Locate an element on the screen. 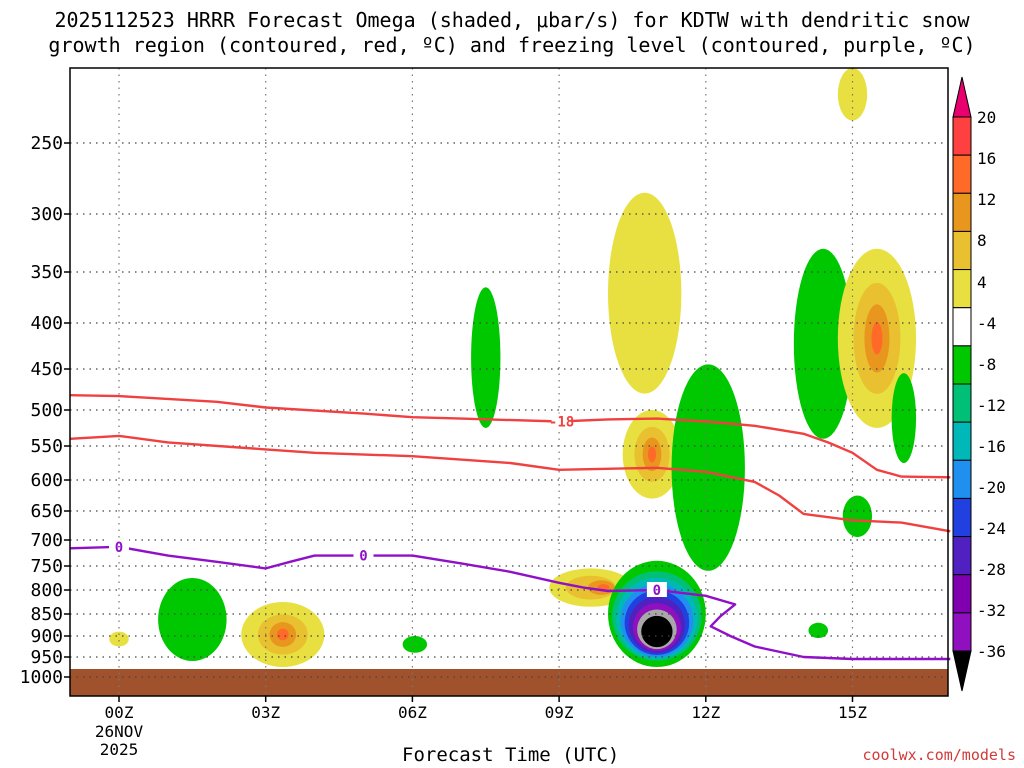 Image resolution: width=1024 pixels, height=768 pixels. contour-label-freezing-05z: 0 is located at coordinates (363, 557).